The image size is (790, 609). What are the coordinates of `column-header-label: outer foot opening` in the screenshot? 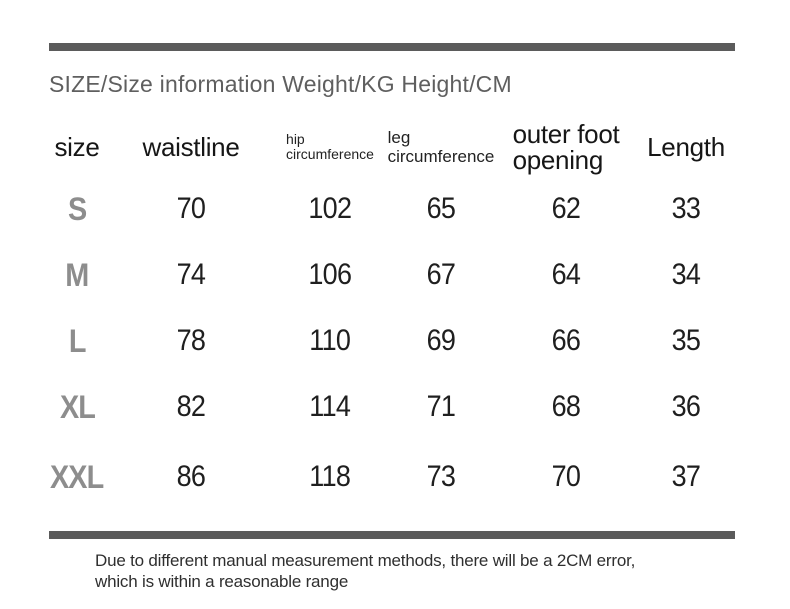 It's located at (566, 147).